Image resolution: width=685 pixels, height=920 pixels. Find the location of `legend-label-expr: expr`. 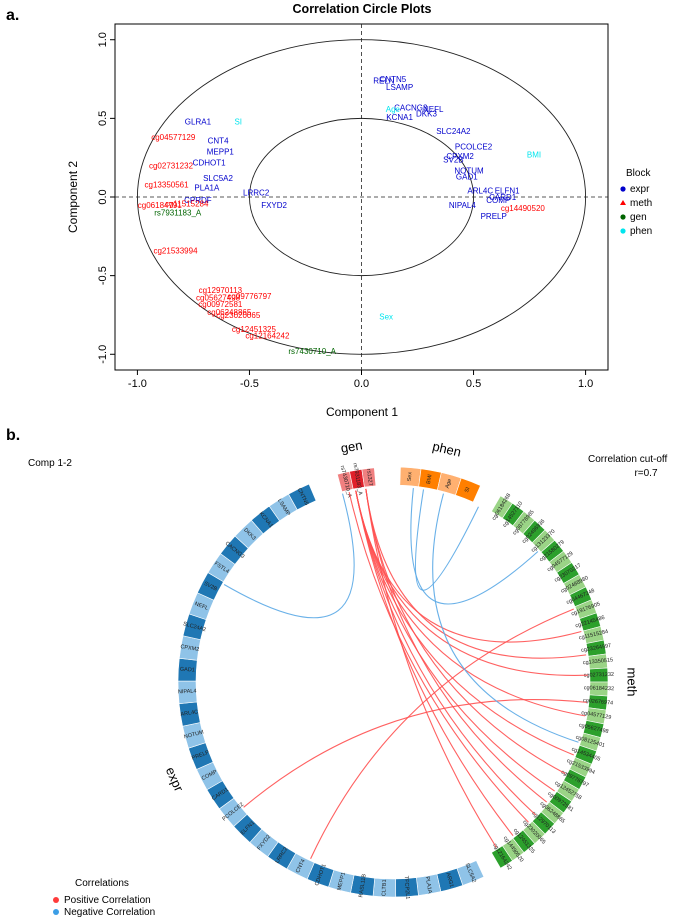

legend-label-expr: expr is located at coordinates (640, 189).